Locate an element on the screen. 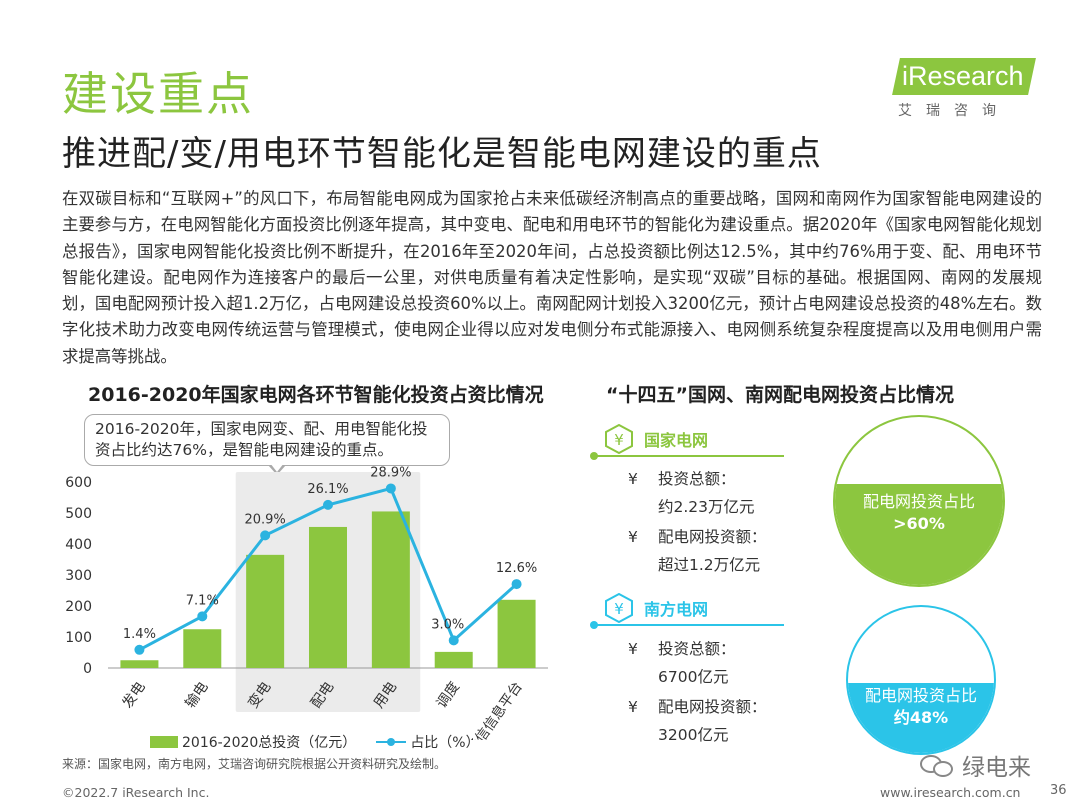 The width and height of the screenshot is (1080, 810). category-label: 输电 is located at coordinates (196, 695).